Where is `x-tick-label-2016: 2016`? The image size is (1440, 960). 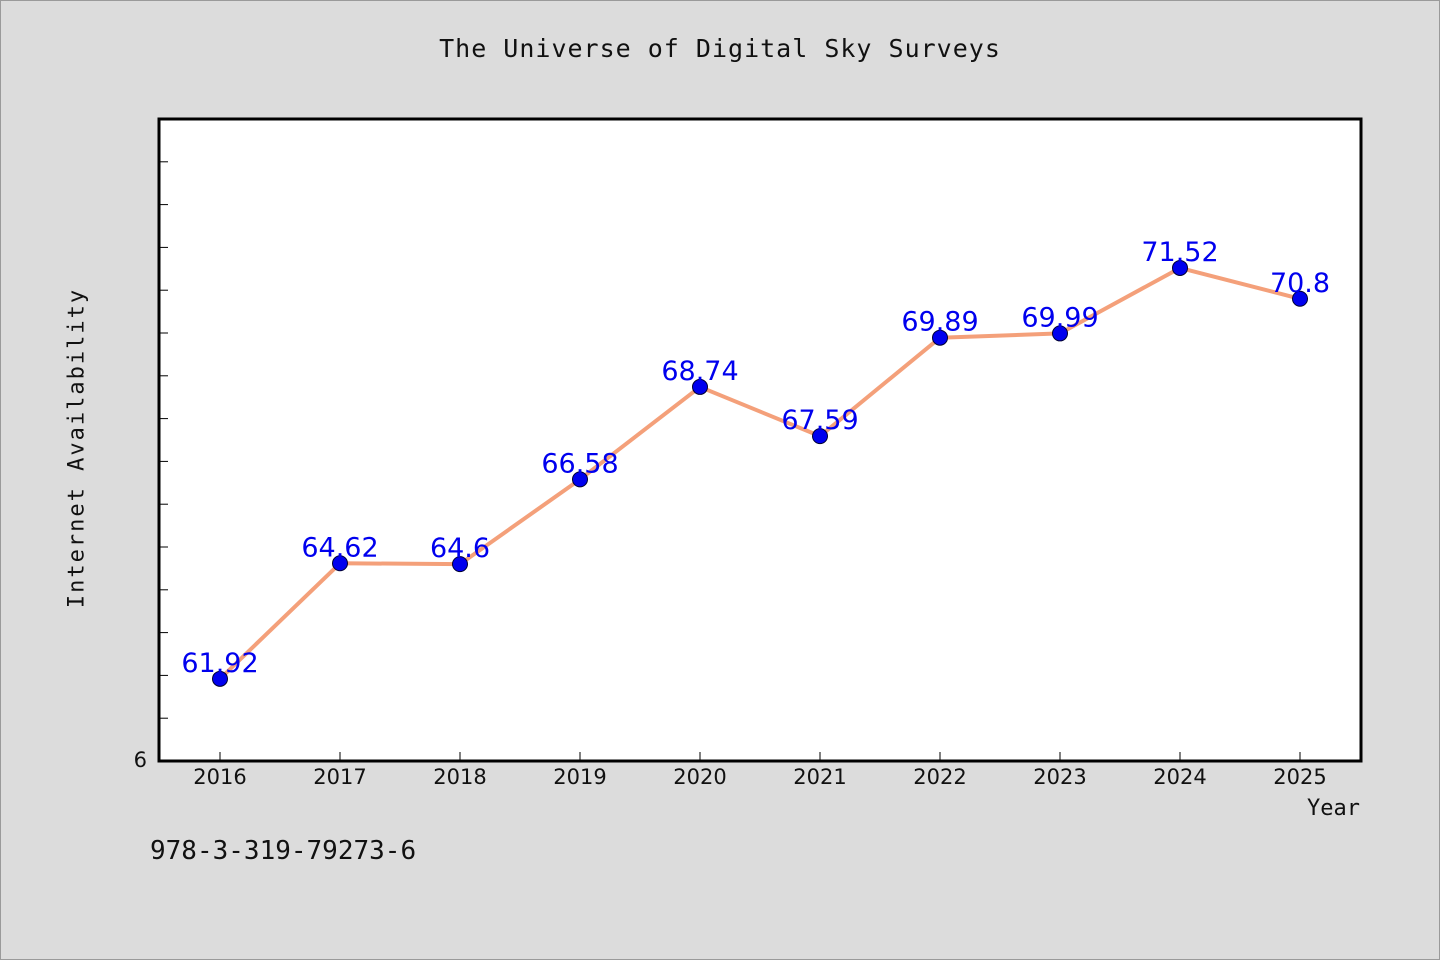 x-tick-label-2016: 2016 is located at coordinates (219, 777).